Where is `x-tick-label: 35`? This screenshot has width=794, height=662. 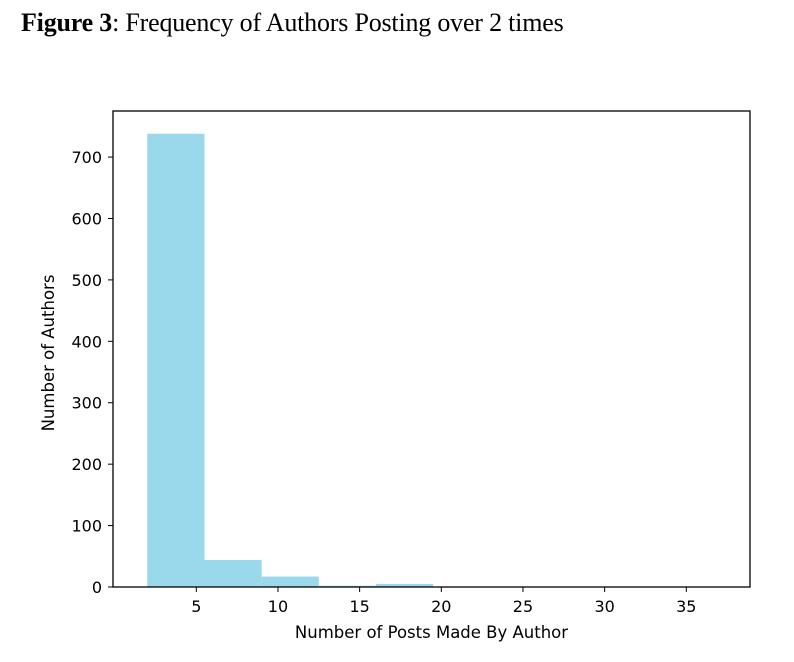
x-tick-label: 35 is located at coordinates (686, 606).